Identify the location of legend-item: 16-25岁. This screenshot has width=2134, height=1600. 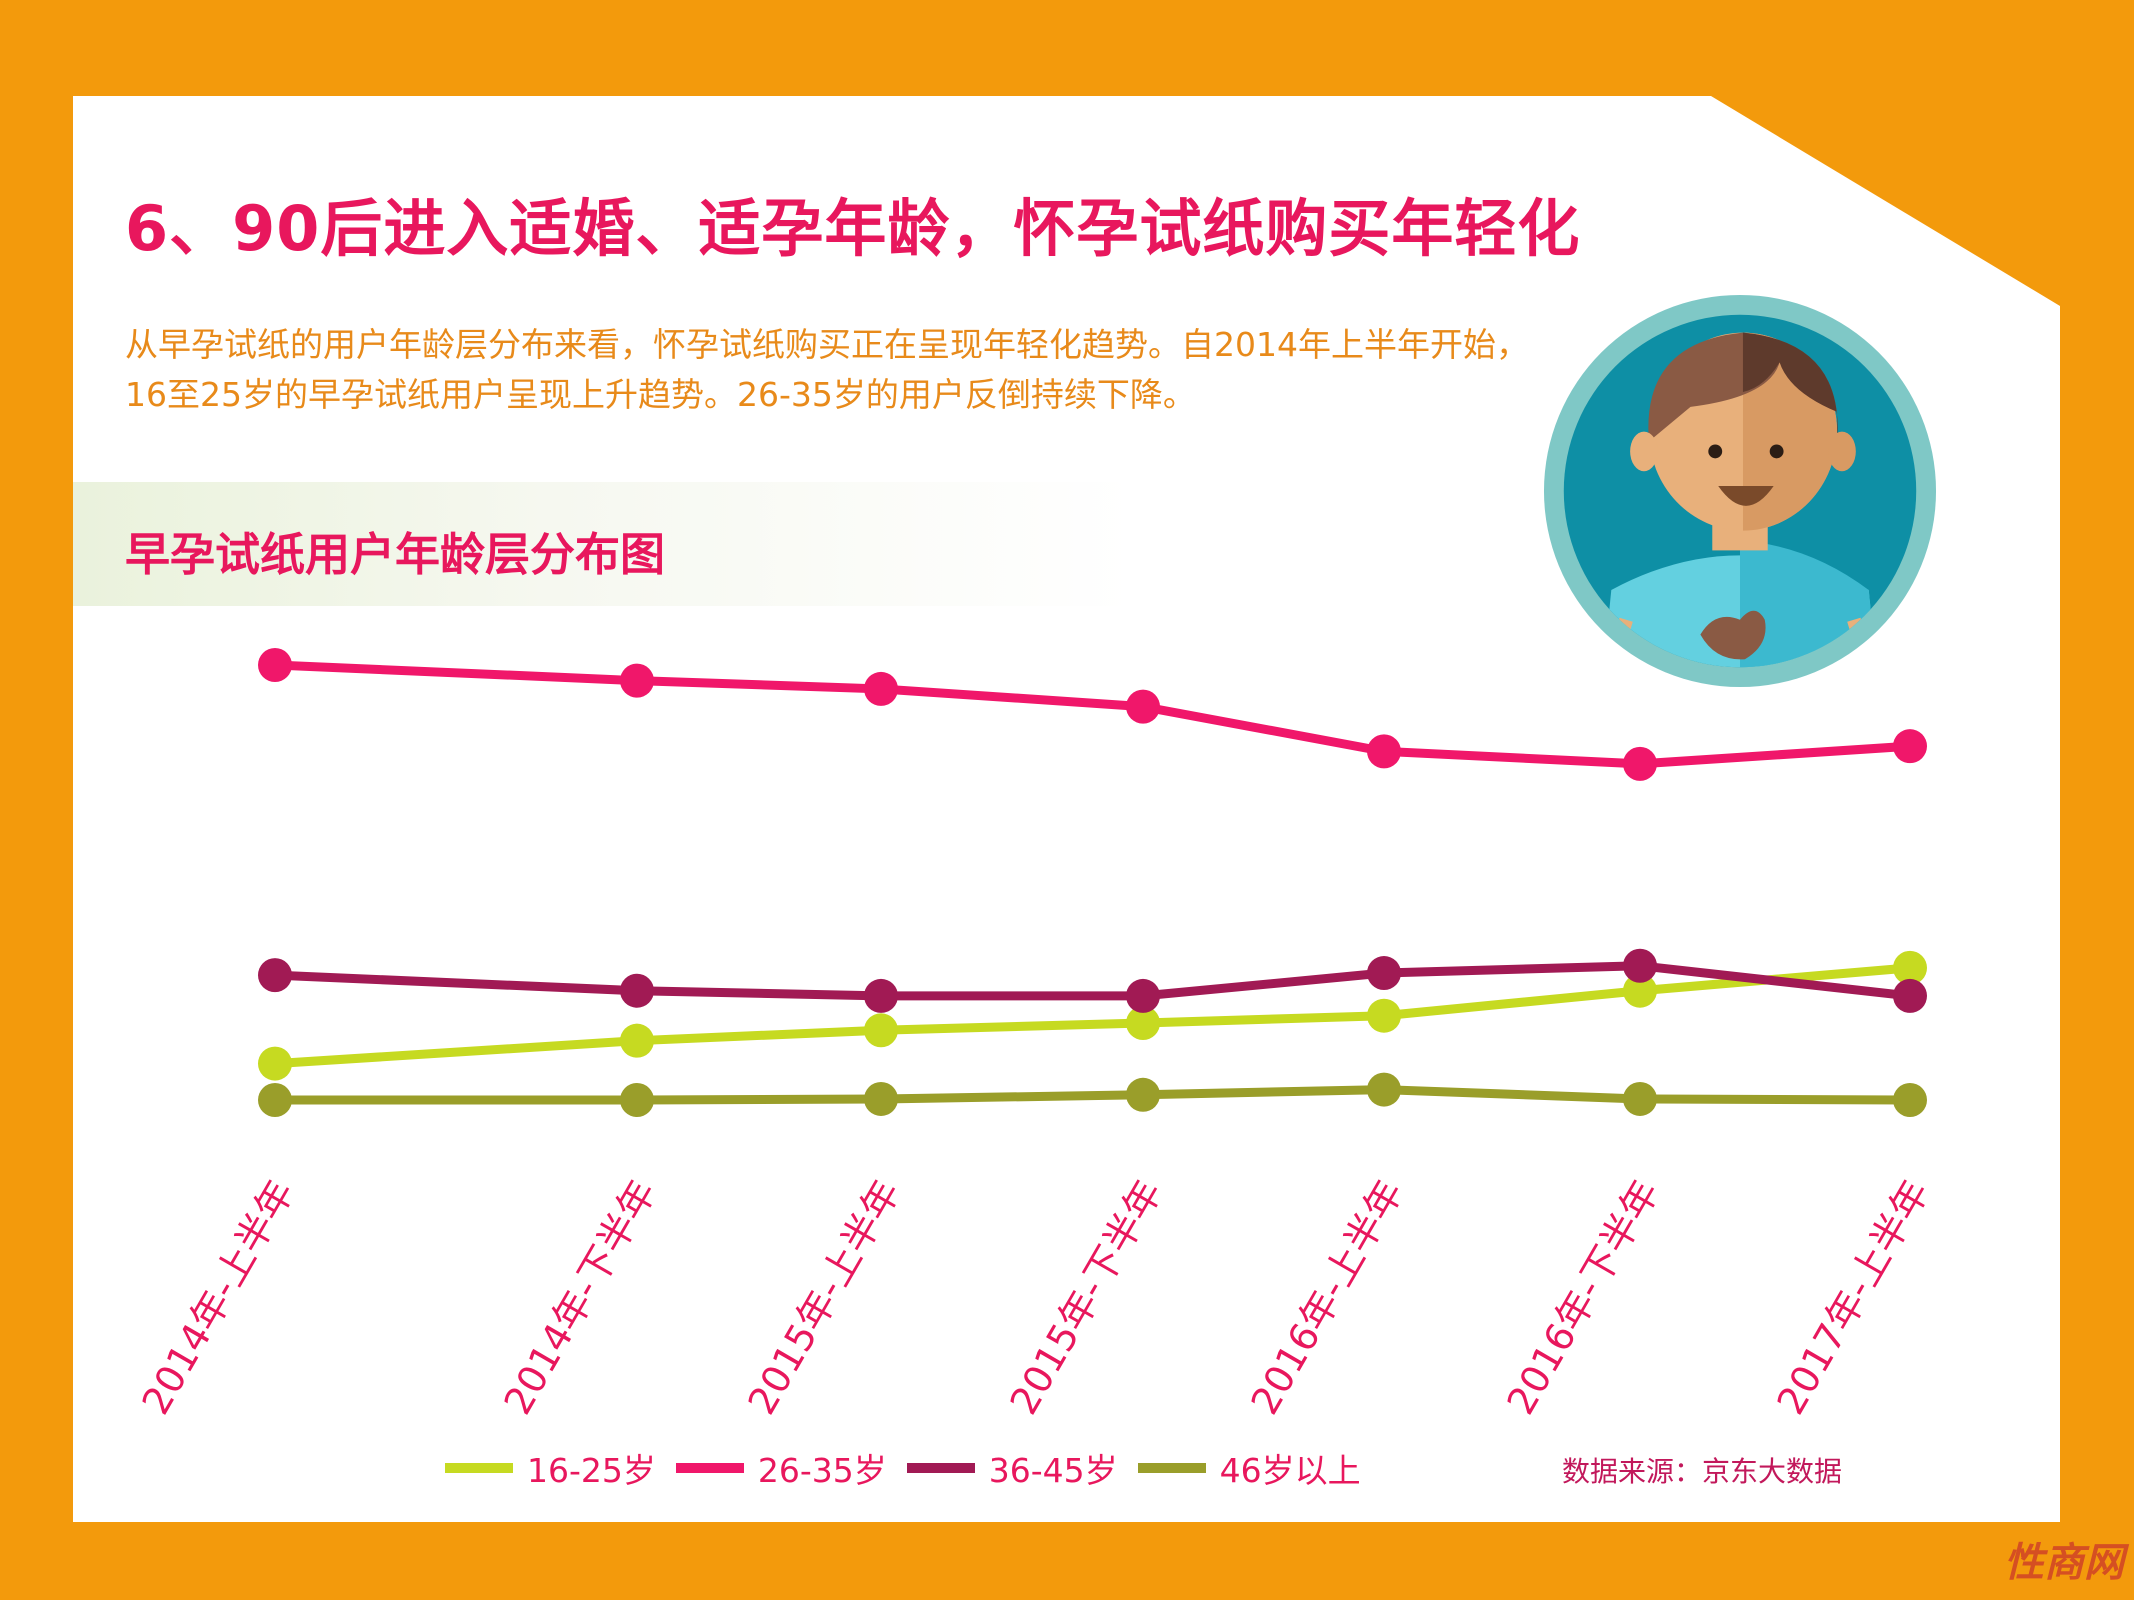
(550, 1468).